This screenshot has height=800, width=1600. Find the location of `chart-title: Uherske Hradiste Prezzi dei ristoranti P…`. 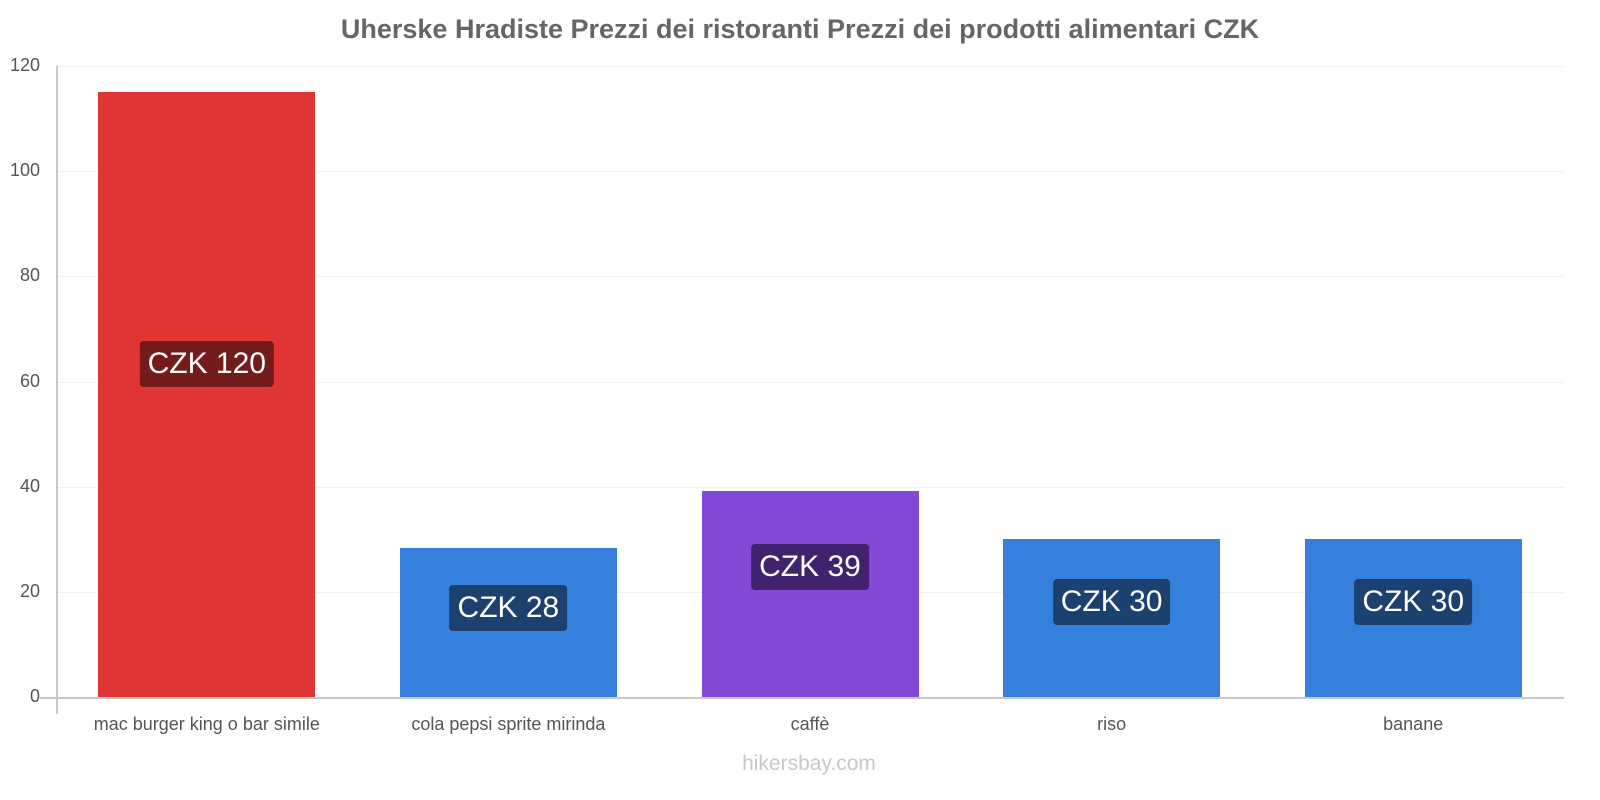

chart-title: Uherske Hradiste Prezzi dei ristoranti P… is located at coordinates (800, 29).